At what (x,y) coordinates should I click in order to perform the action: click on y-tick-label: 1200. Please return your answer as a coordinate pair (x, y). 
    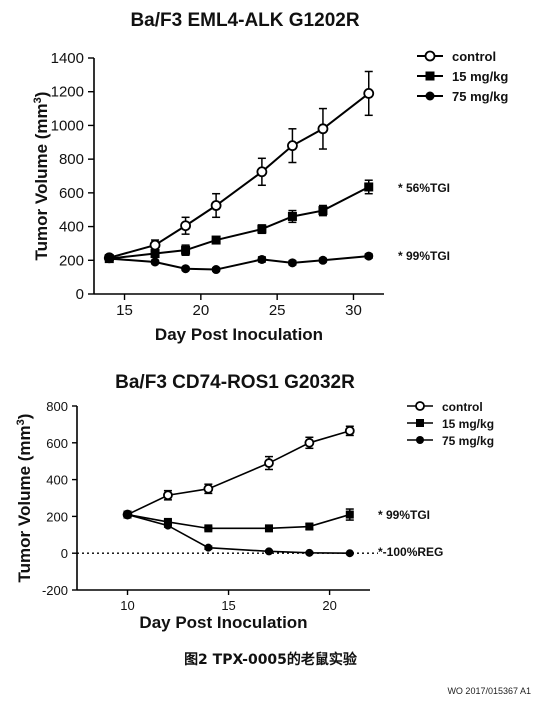
    Looking at the image, I should click on (67, 92).